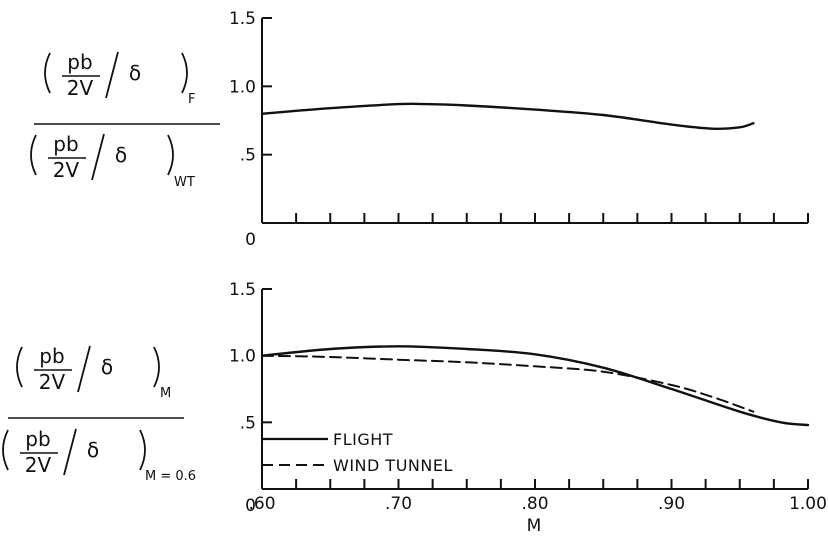  I want to click on bot-num-slash, so click(84, 369).